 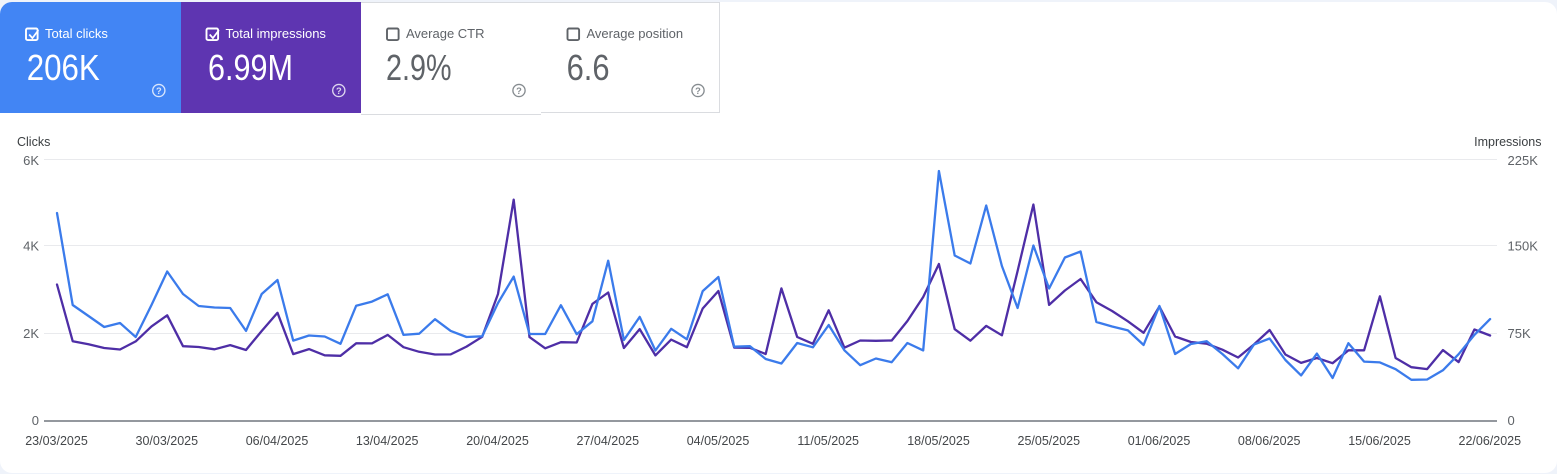 I want to click on svg-text: 25/05/2025, so click(x=1049, y=441).